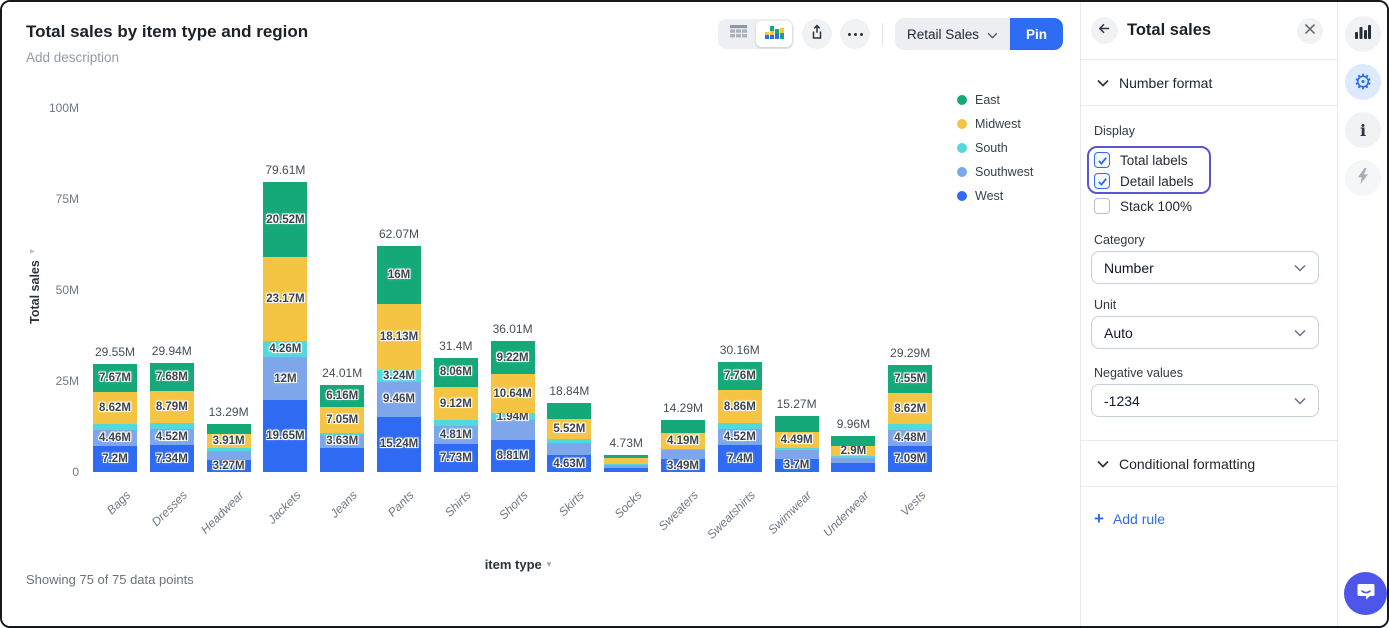  Describe the element at coordinates (1102, 181) in the screenshot. I see `detail-labels-checkbox` at that location.